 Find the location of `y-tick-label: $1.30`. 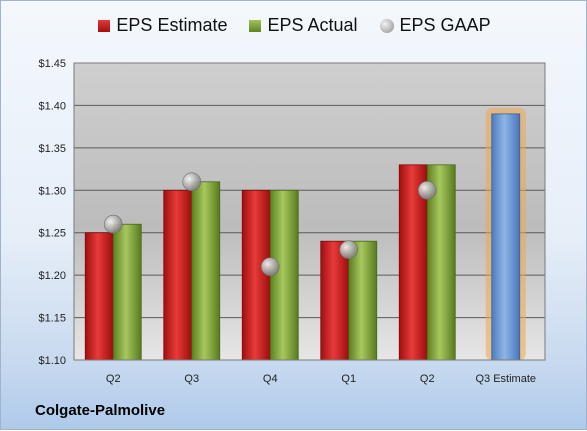

y-tick-label: $1.30 is located at coordinates (52, 191).